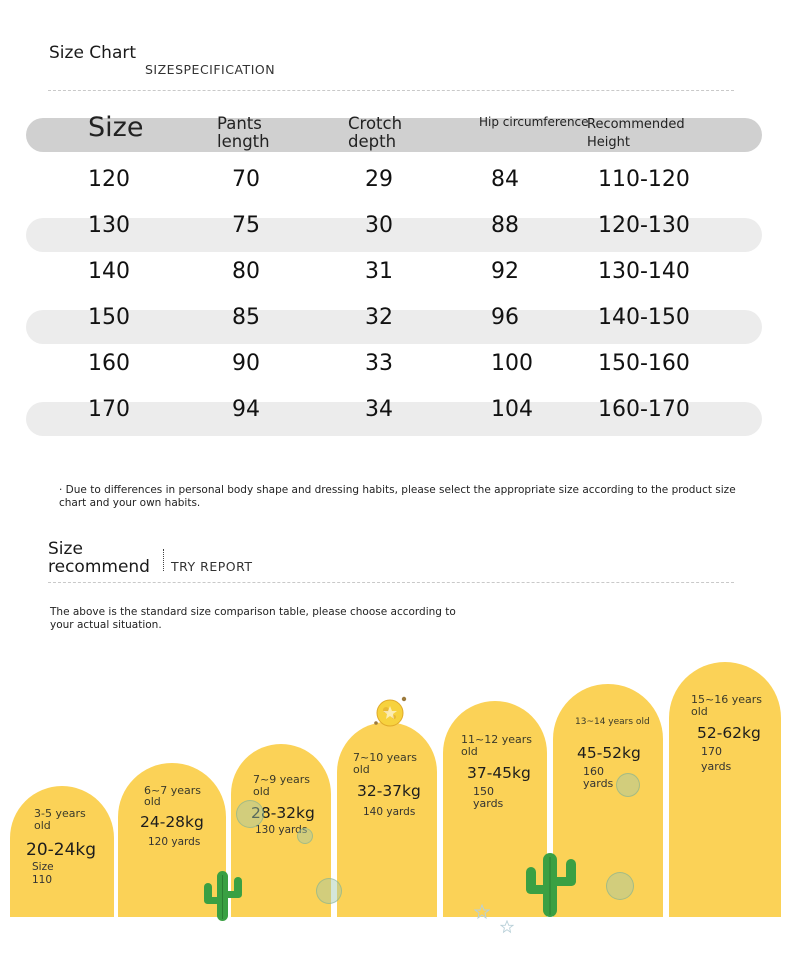 The width and height of the screenshot is (790, 961). I want to click on pillar-weight: 24-28kg, so click(172, 822).